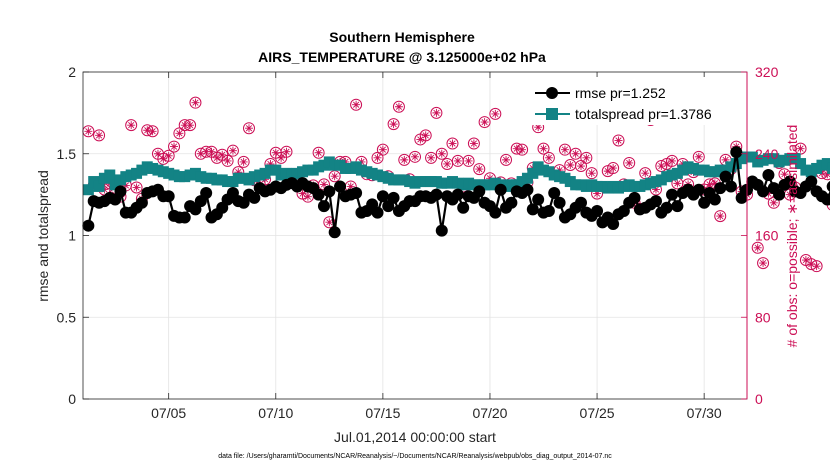 The height and width of the screenshot is (470, 830). I want to click on legend-box, so click(636, 101).